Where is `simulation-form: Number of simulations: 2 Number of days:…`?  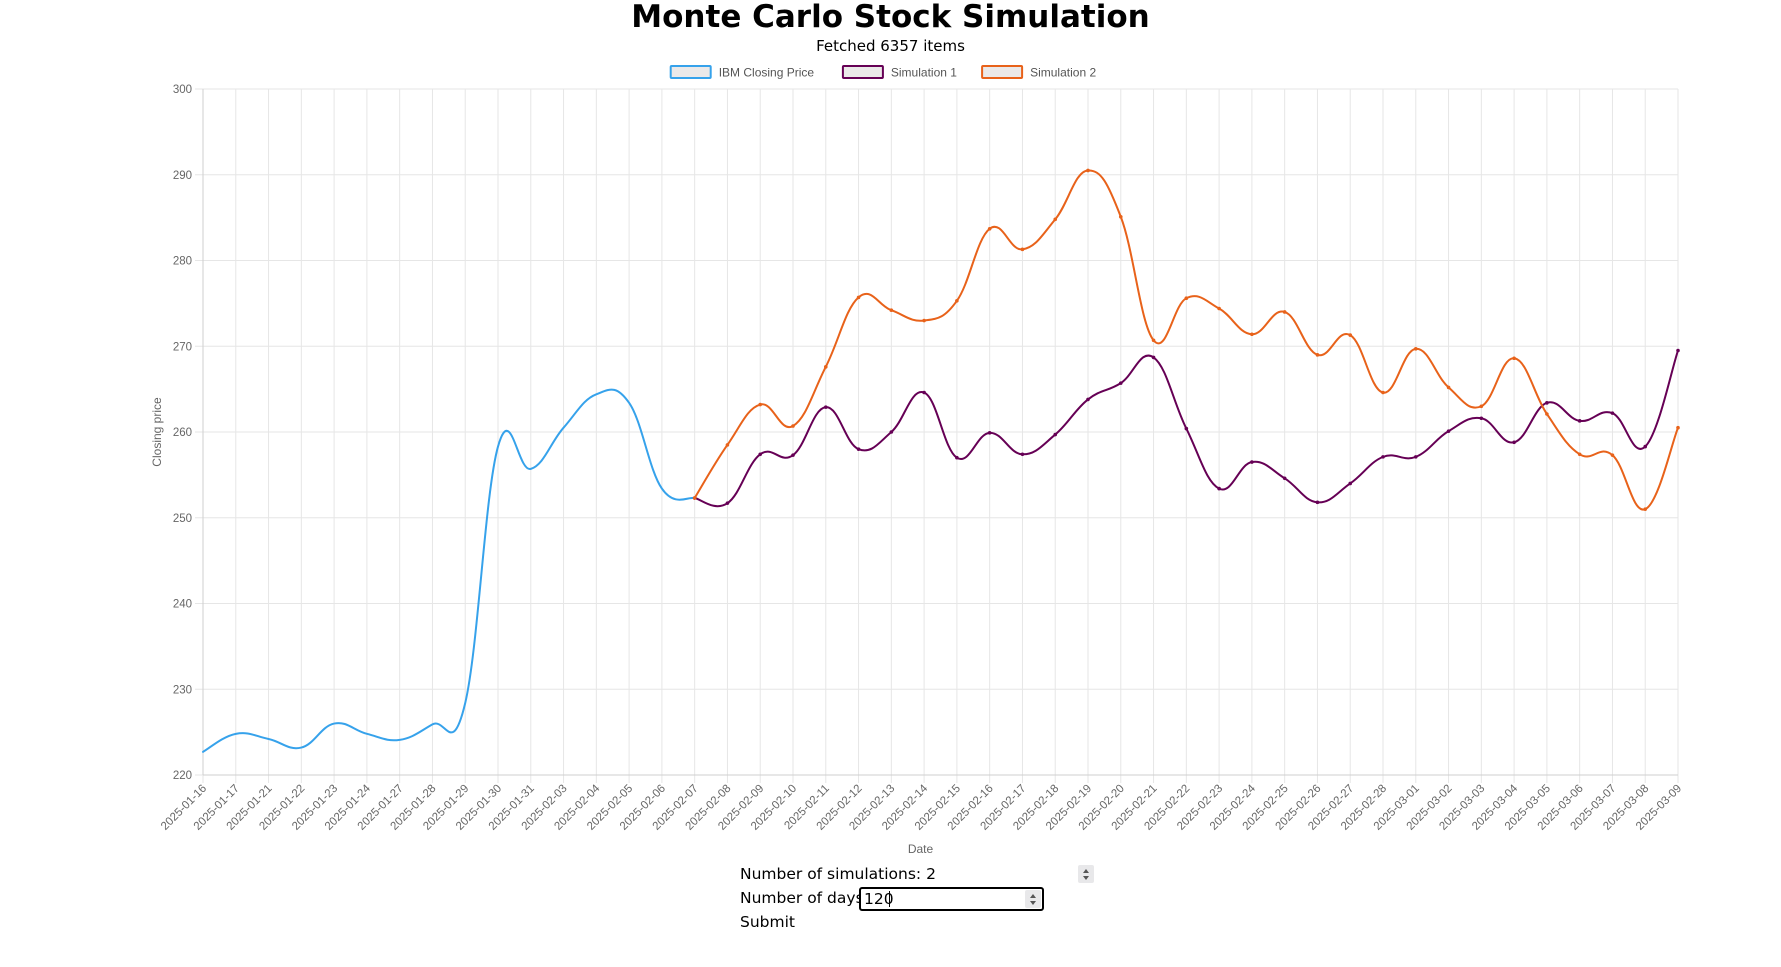
simulation-form: Number of simulations: 2 Number of days:… is located at coordinates (920, 898).